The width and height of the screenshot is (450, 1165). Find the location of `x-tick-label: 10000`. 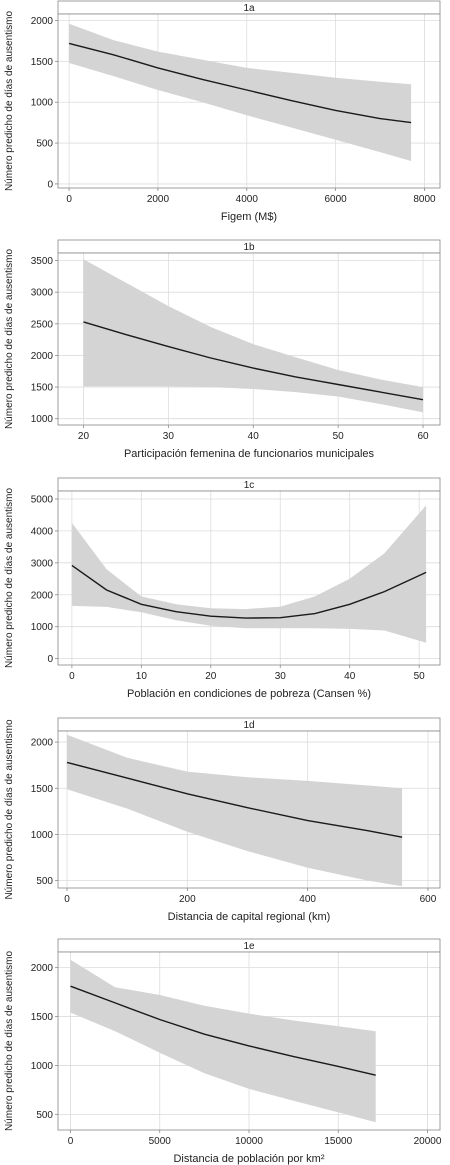

x-tick-label: 10000 is located at coordinates (249, 1141).